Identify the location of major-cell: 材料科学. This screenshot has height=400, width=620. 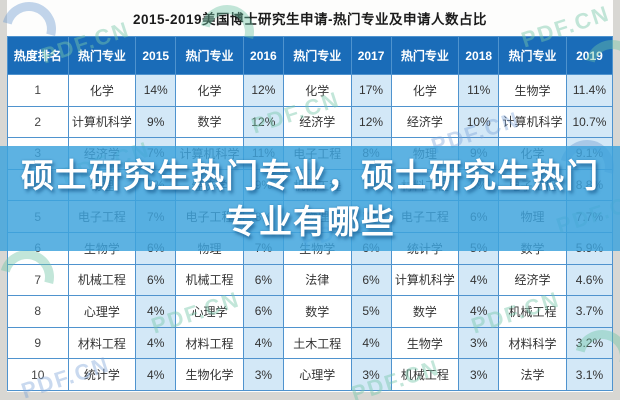
(532, 343).